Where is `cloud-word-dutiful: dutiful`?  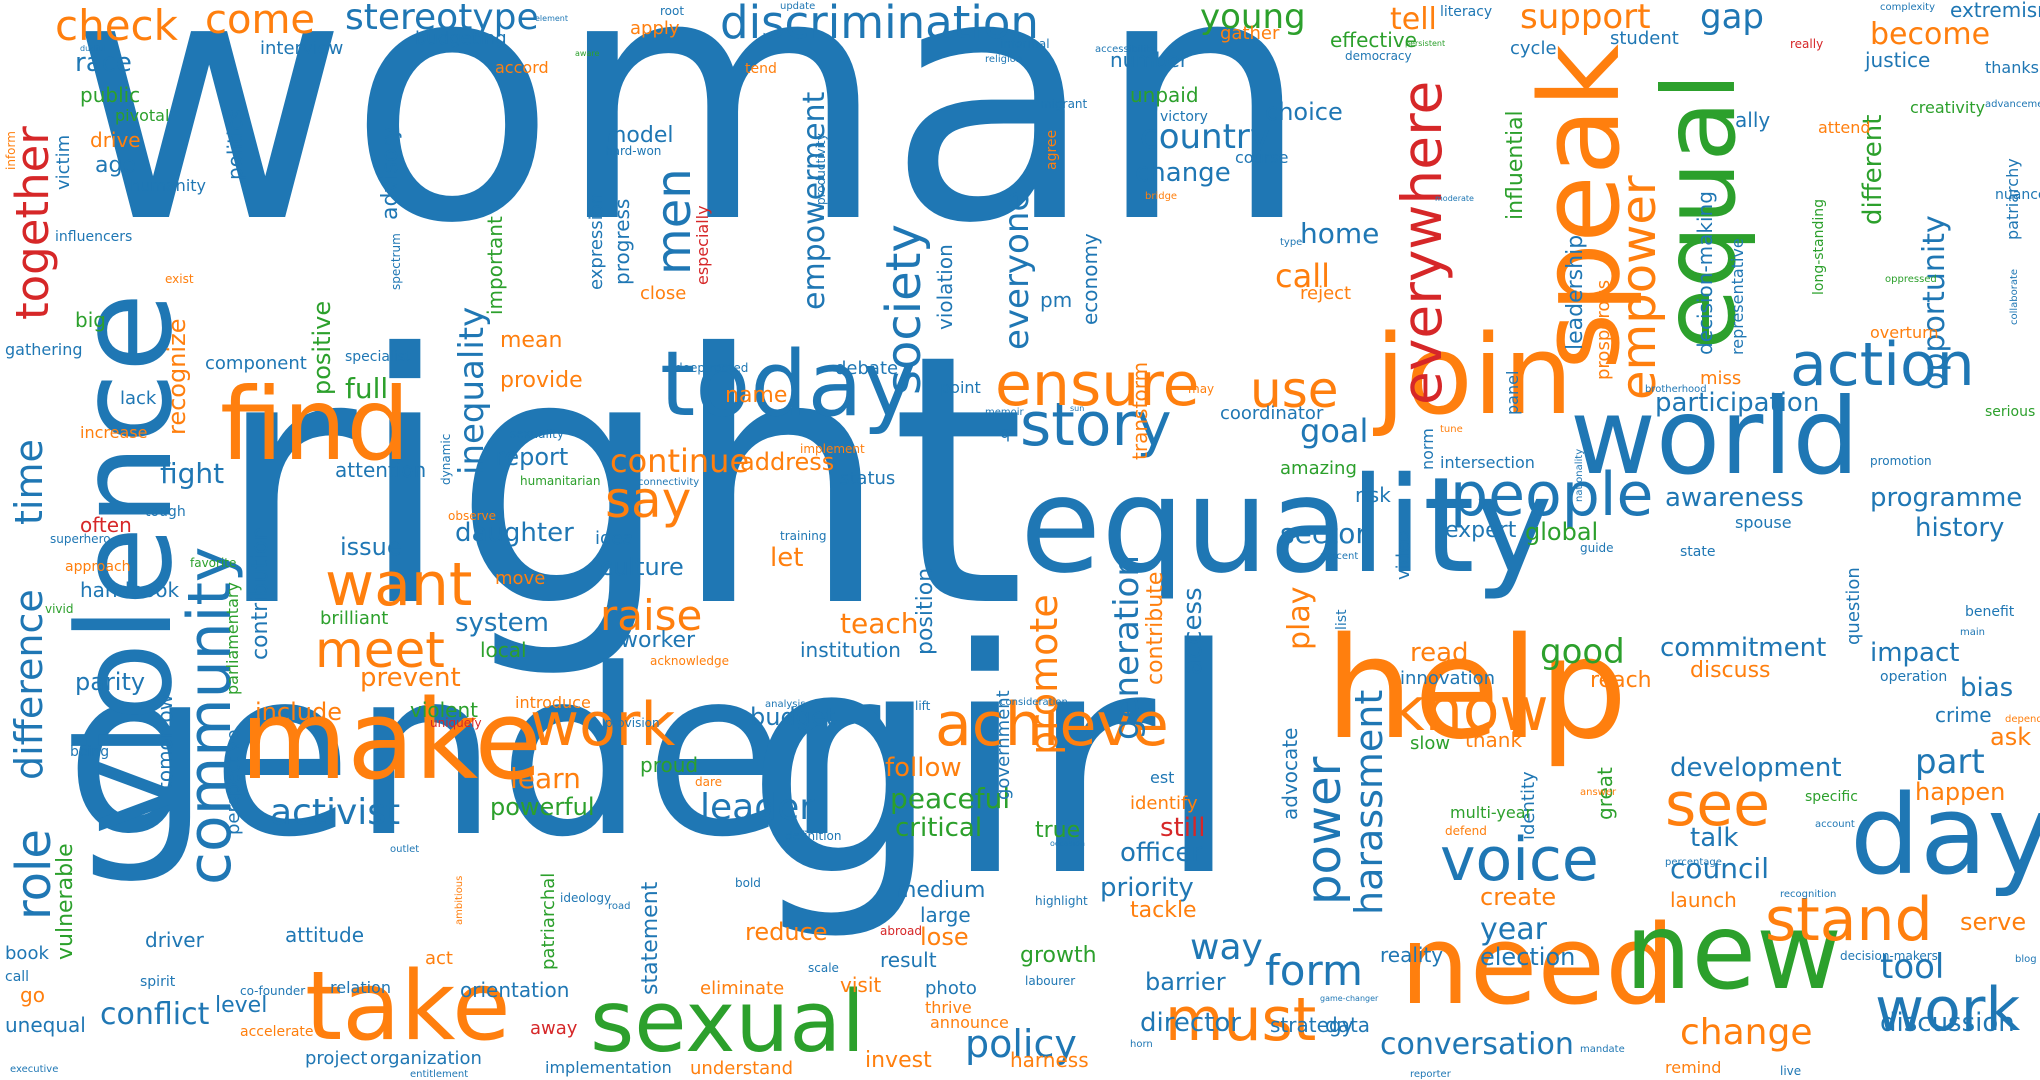
cloud-word-dutiful: dutiful is located at coordinates (93, 48).